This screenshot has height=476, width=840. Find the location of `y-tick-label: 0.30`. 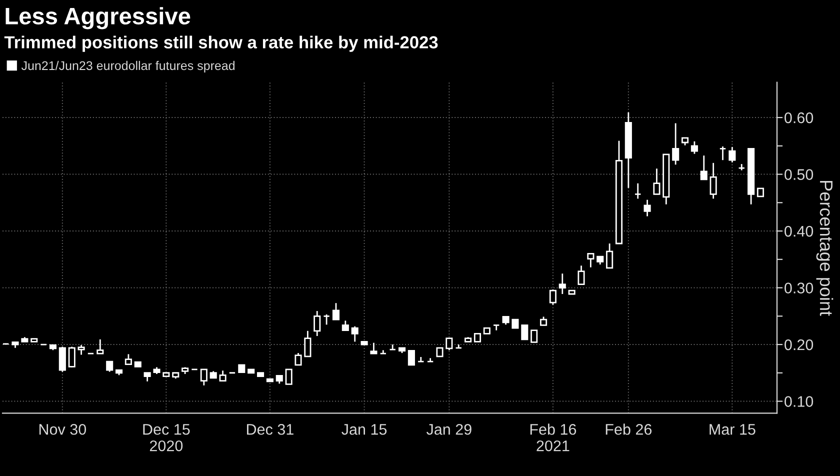

y-tick-label: 0.30 is located at coordinates (799, 288).